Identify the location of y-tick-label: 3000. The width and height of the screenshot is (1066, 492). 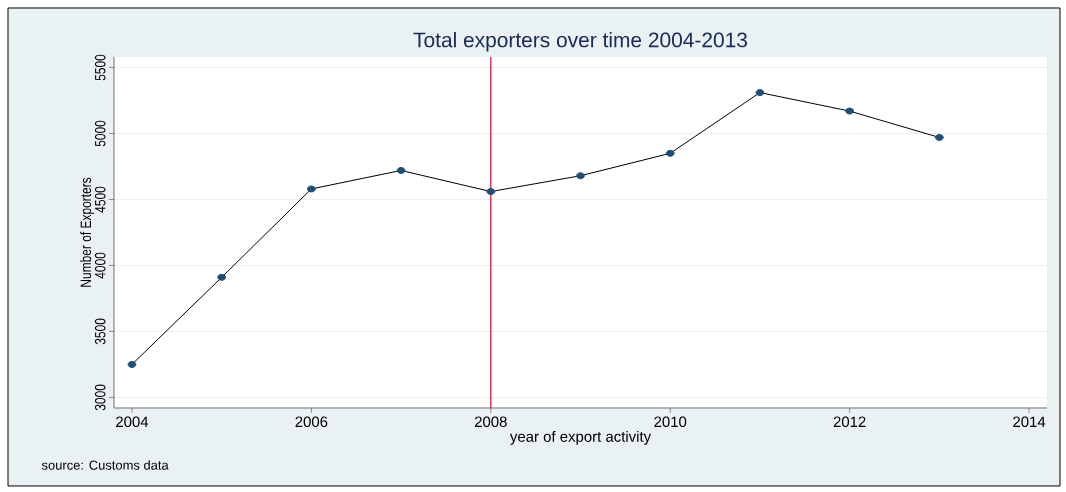
(100, 397).